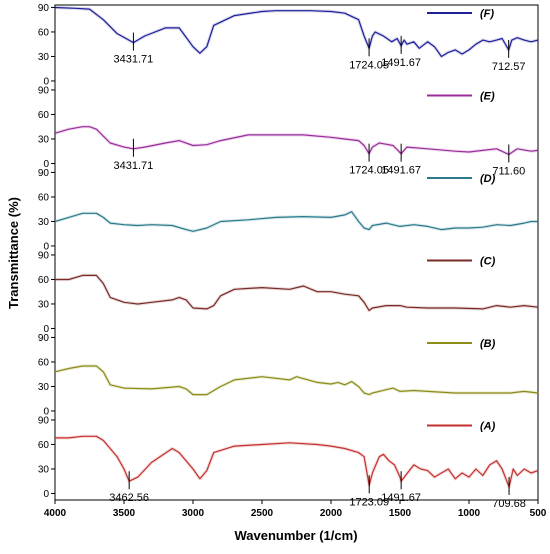 Image resolution: width=550 pixels, height=554 pixels. What do you see at coordinates (331, 513) in the screenshot?
I see `x-tick-label-2000: 2000` at bounding box center [331, 513].